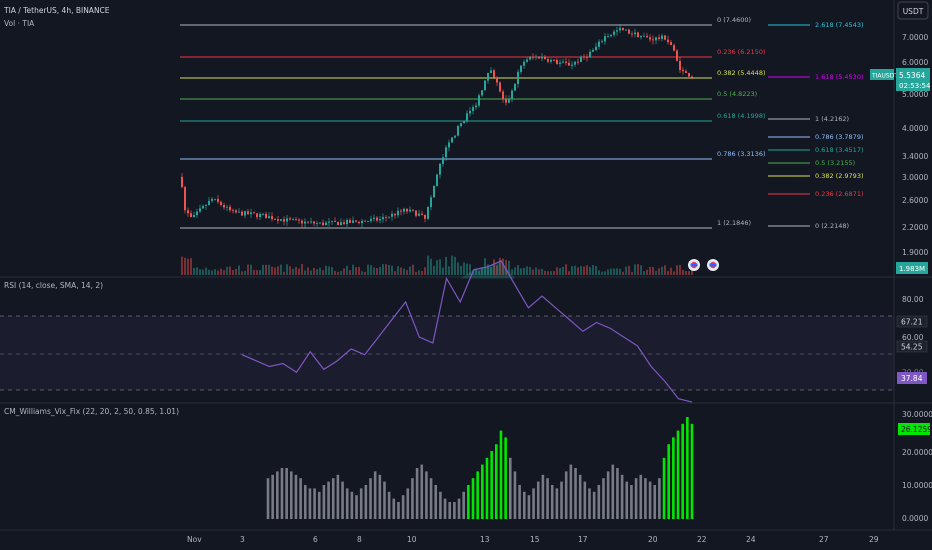 The image size is (932, 550). Describe the element at coordinates (900, 79) in the screenshot. I see `last-price-tag: TIAUSDT 5.5364 02:53:54` at that location.